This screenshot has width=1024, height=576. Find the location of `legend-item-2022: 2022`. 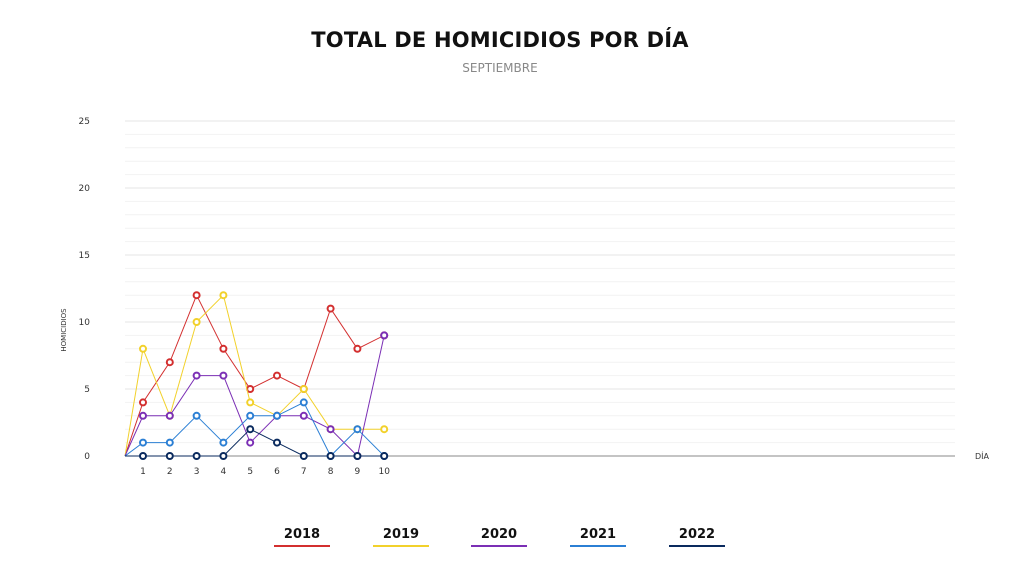

legend-item-2022: 2022 is located at coordinates (697, 537).